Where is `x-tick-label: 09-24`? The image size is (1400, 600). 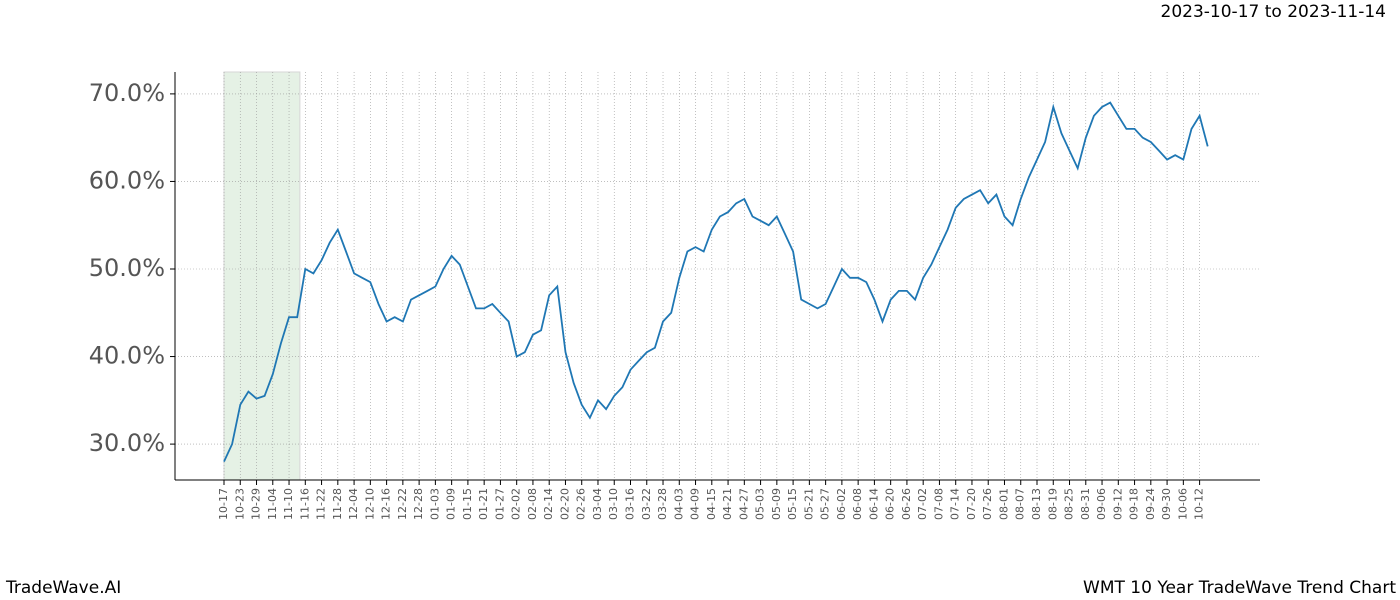 x-tick-label: 09-24 is located at coordinates (1150, 504).